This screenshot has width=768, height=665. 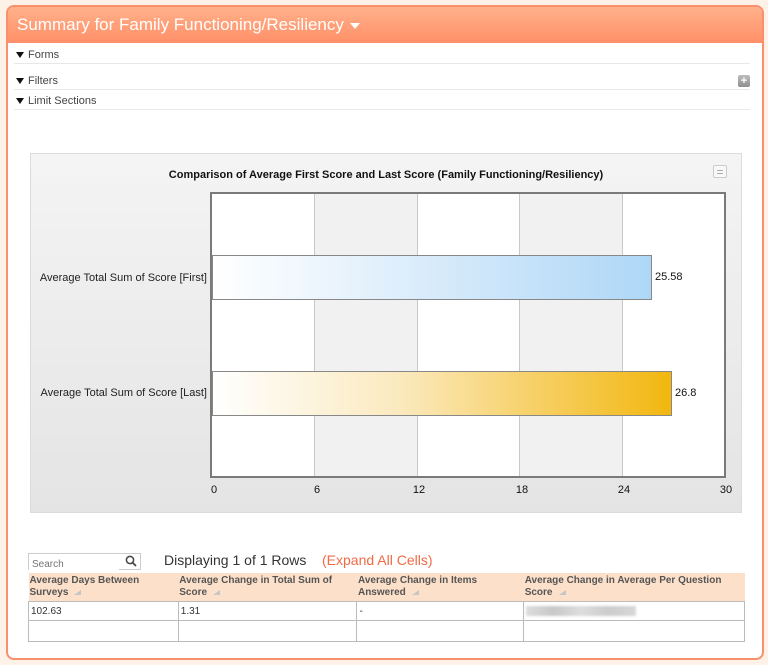 What do you see at coordinates (744, 81) in the screenshot?
I see `add-filter-button: +` at bounding box center [744, 81].